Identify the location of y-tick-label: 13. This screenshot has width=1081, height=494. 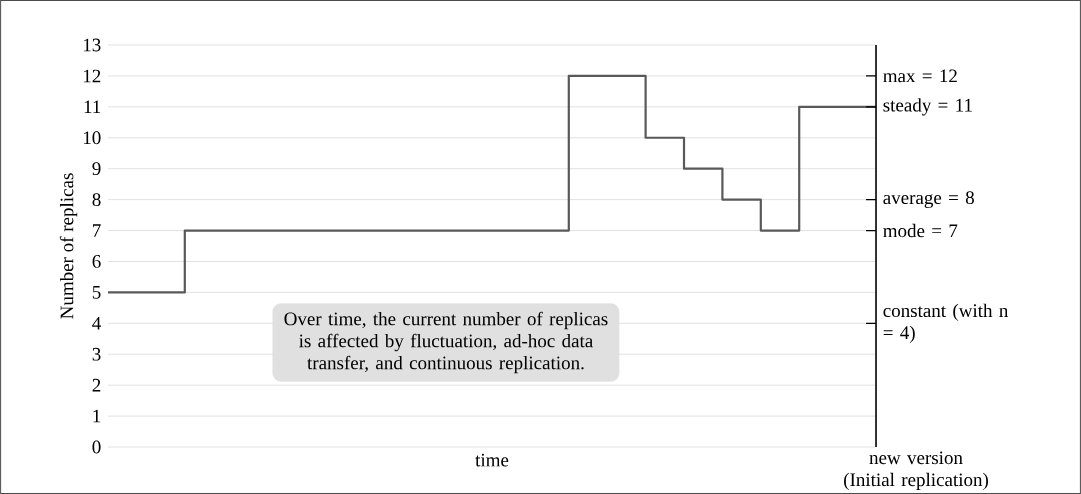
(92, 45).